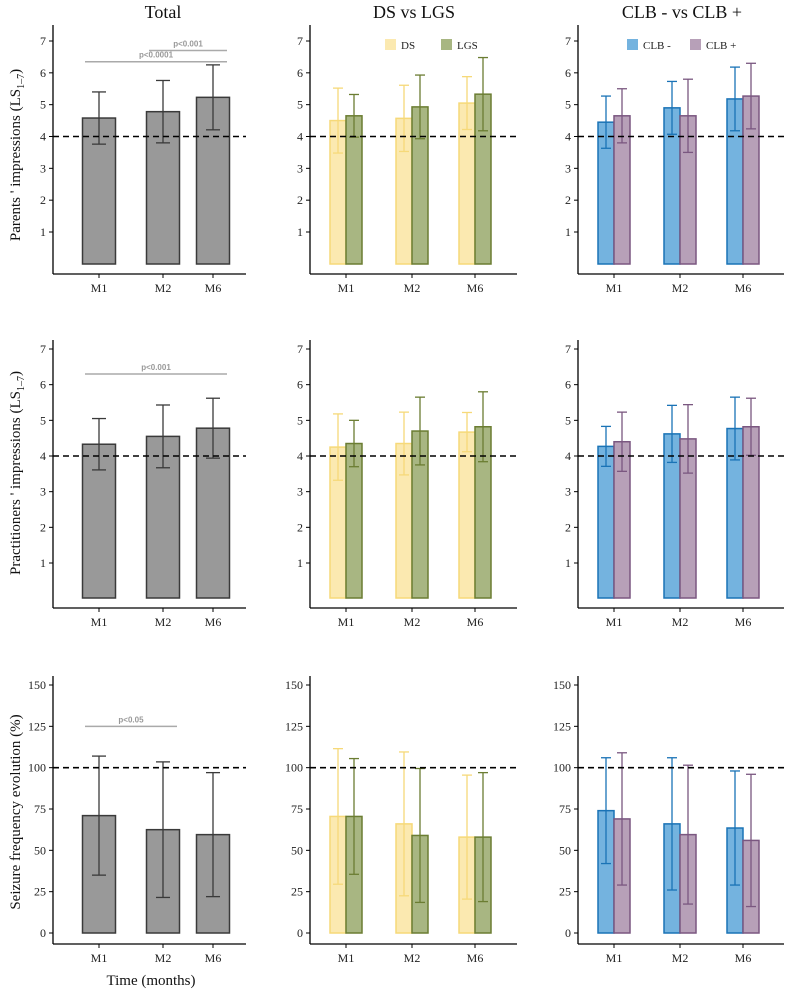 This screenshot has width=790, height=991. Describe the element at coordinates (150, 981) in the screenshot. I see `x-axis-title: Time (months)` at that location.